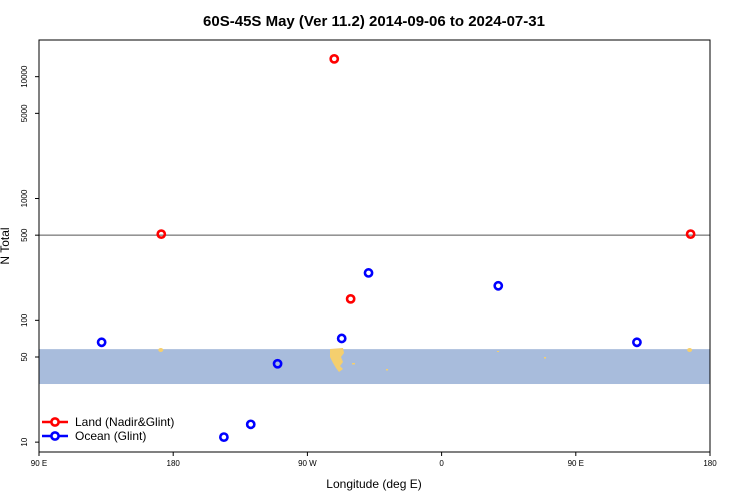  I want to click on legend: Land (Nadir&Glint)Ocean (Glint), so click(108, 429).